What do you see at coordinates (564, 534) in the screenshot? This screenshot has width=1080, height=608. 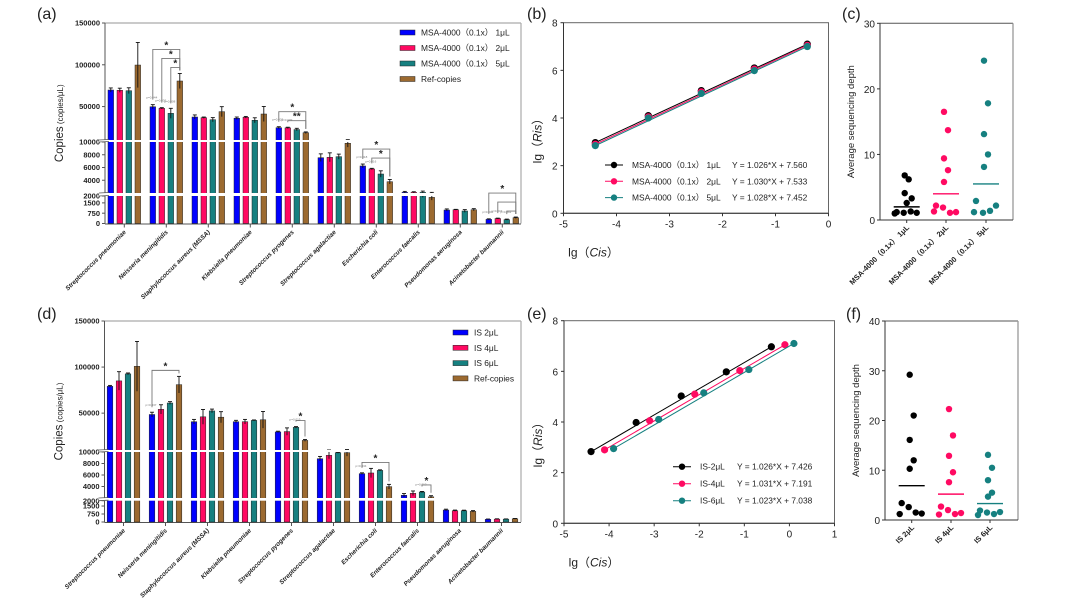 I see `x-tick-label: -5` at bounding box center [564, 534].